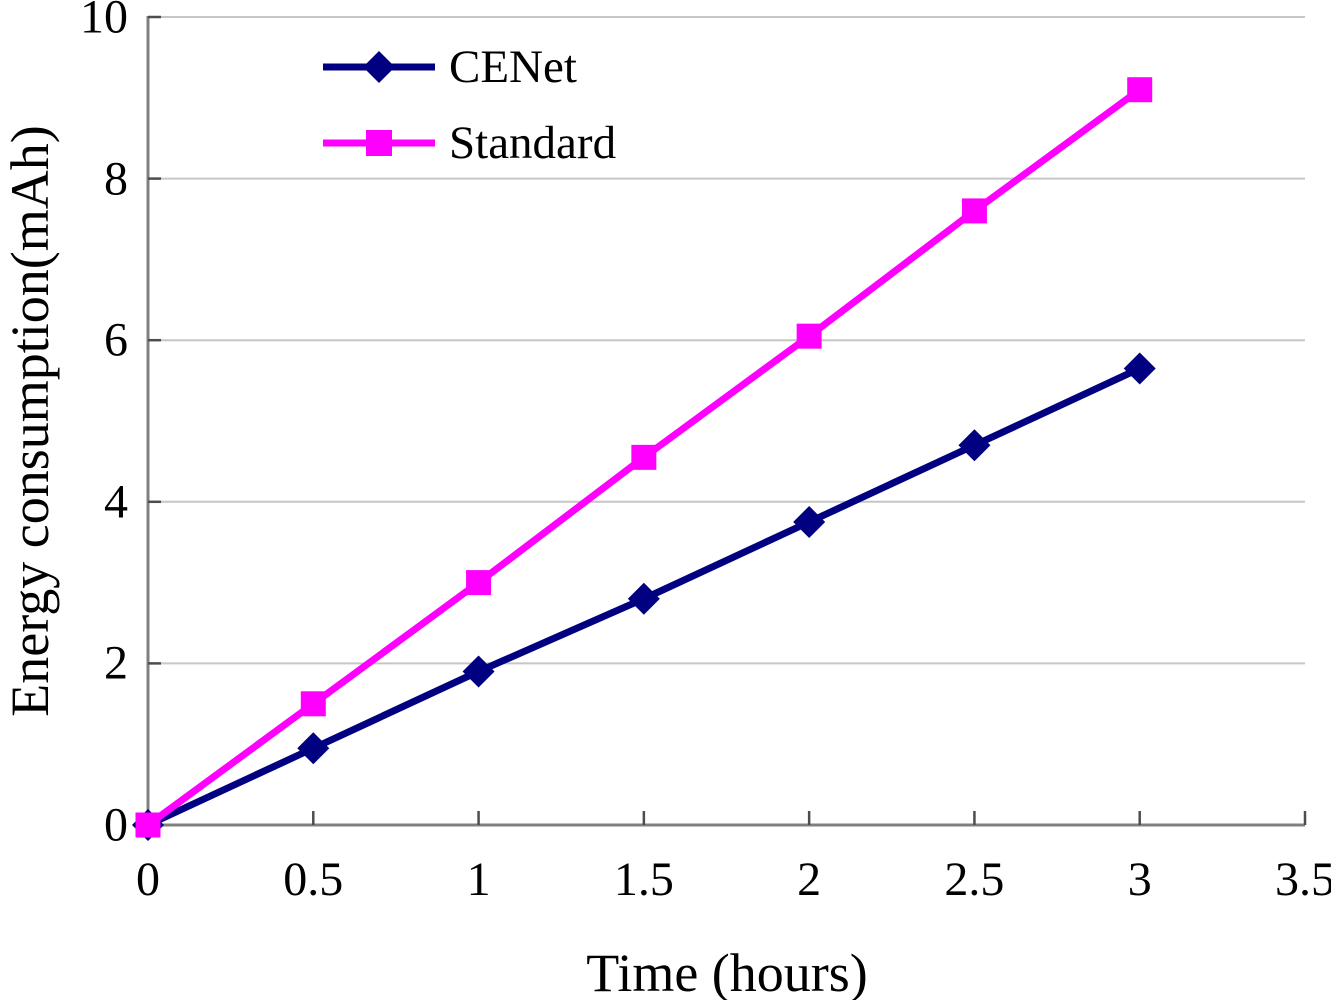 The height and width of the screenshot is (1000, 1331). Describe the element at coordinates (1303, 879) in the screenshot. I see `x-tick-label: 3.5` at that location.